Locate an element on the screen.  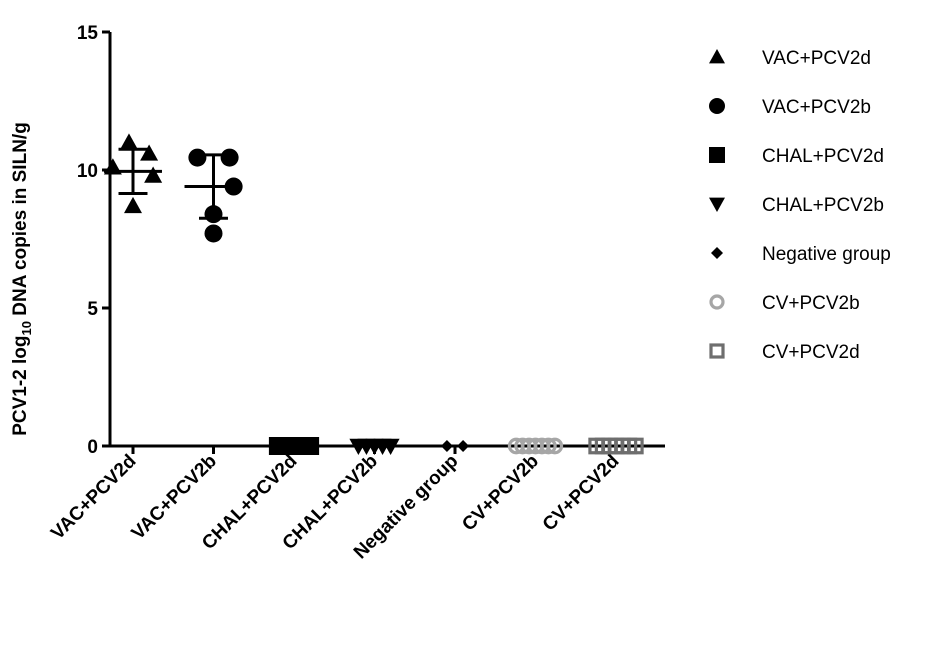
x-tick-label: CV+PCV2b is located at coordinates (500, 493).